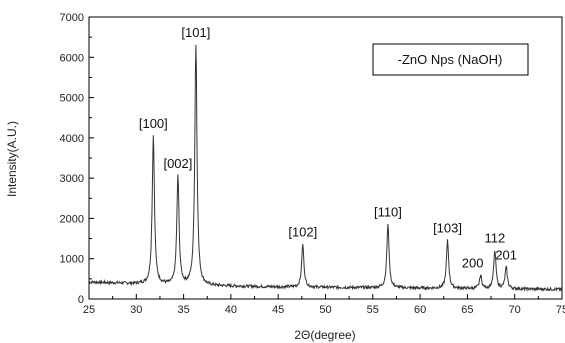  I want to click on peak-label: [102], so click(302, 232).